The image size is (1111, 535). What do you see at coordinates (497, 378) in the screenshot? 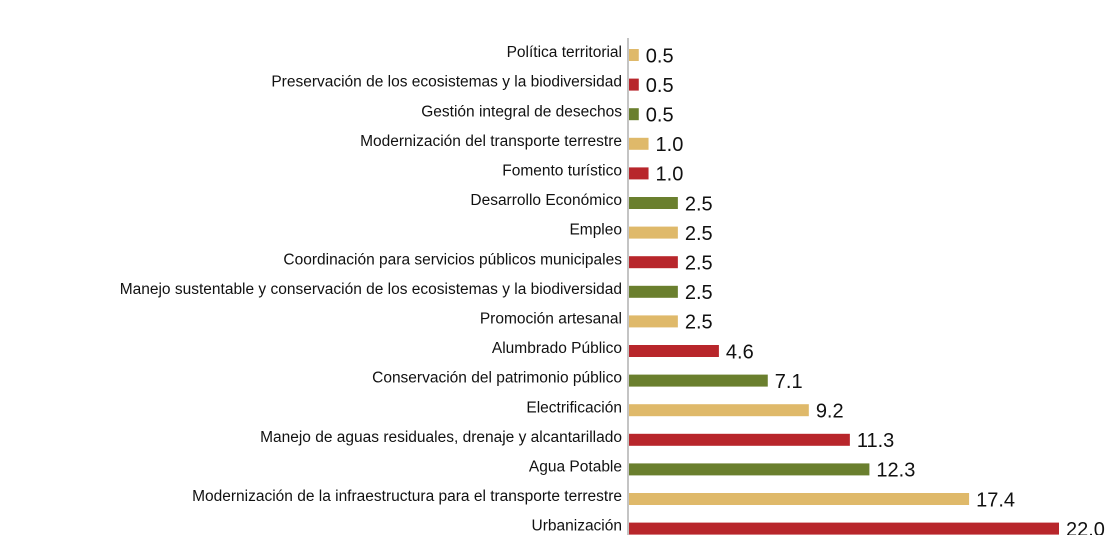
I see `category-label: Conservación del patrimonio público` at bounding box center [497, 378].